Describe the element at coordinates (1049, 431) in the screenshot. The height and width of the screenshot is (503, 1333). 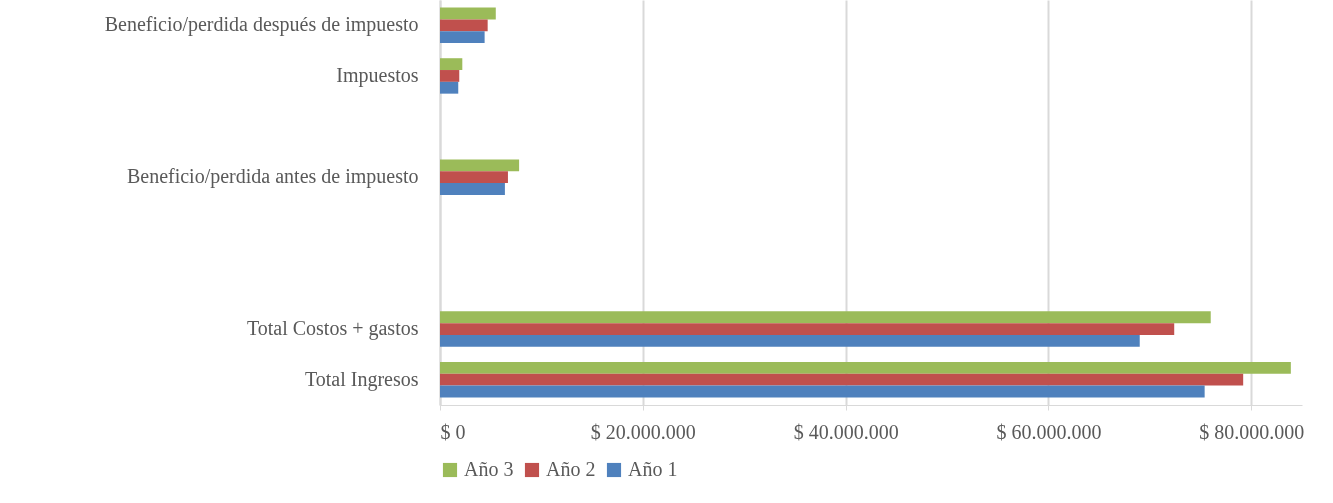
I see `x-tick-label: $ 60.000.000` at that location.